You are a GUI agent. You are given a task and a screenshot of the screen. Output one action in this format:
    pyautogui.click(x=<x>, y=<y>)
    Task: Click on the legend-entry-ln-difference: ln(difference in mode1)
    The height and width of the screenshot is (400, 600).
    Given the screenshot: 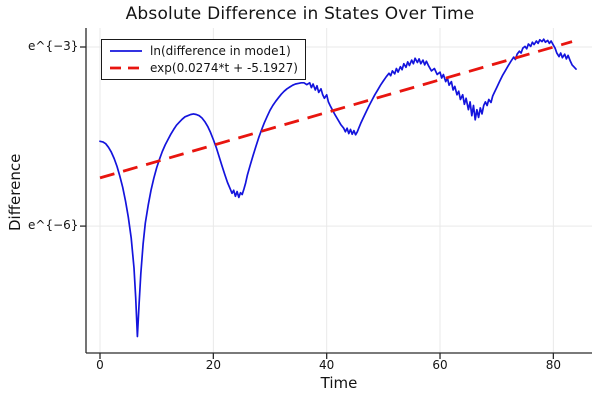 What is the action you would take?
    pyautogui.click(x=203, y=50)
    